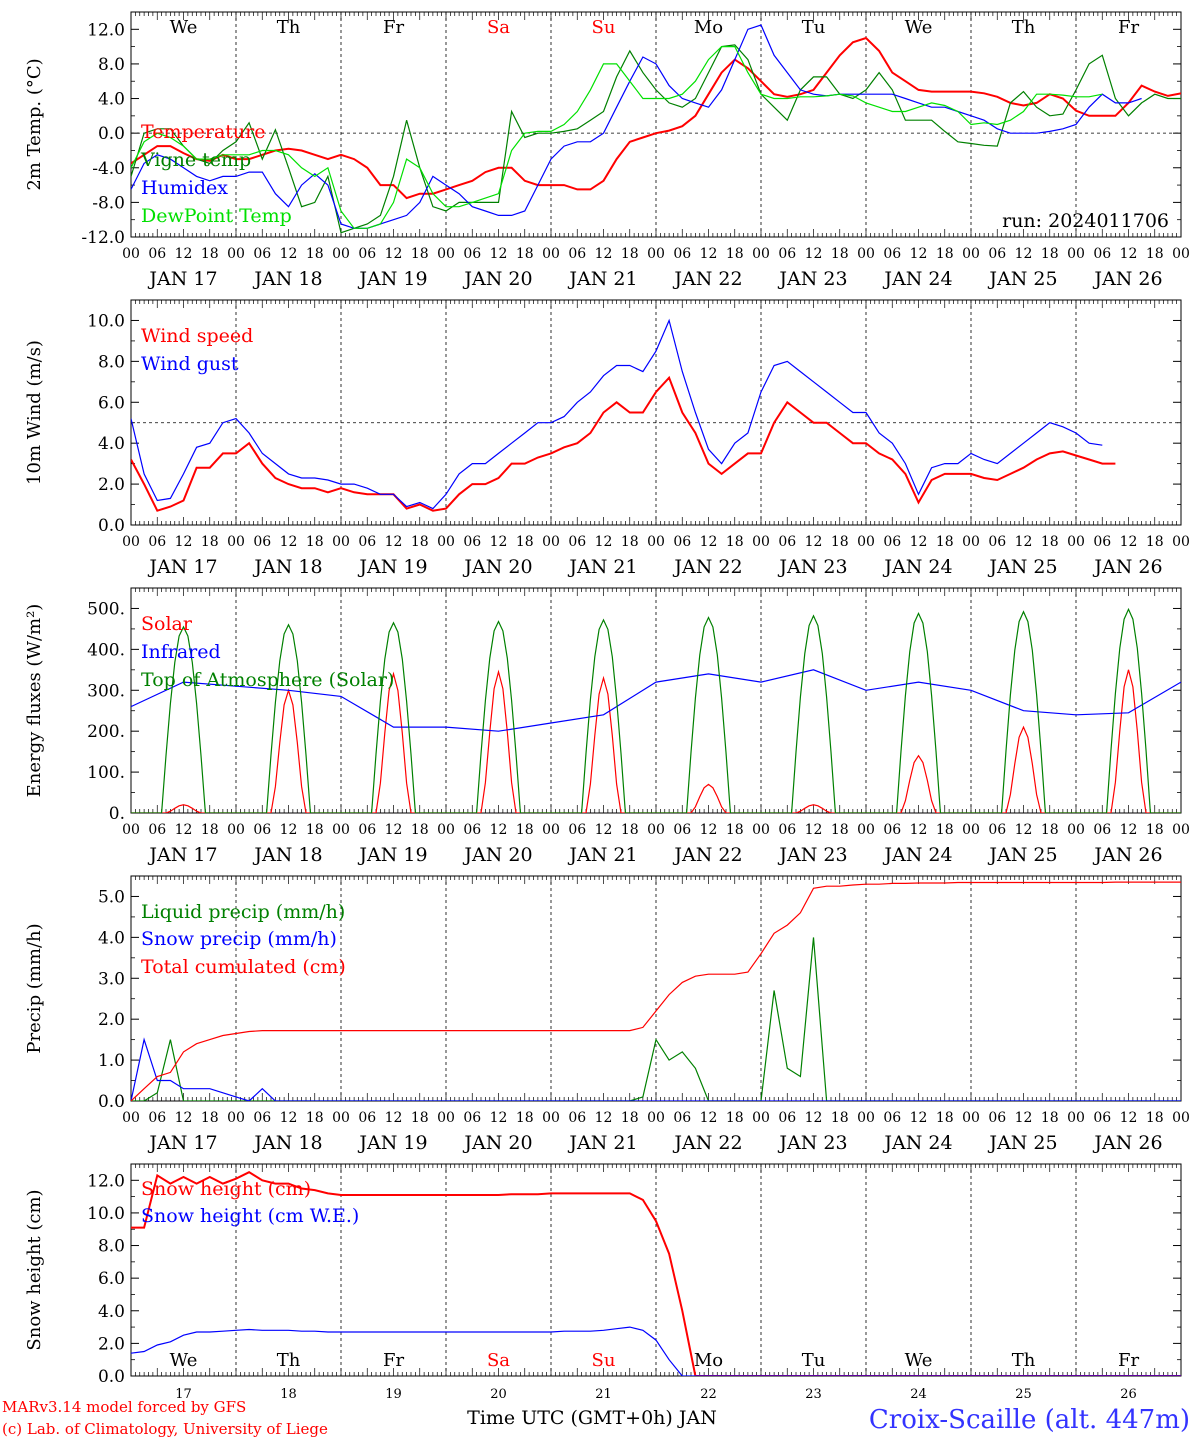 This screenshot has height=1440, width=1194. Describe the element at coordinates (111, 403) in the screenshot. I see `y-tick-label: 6.0` at that location.